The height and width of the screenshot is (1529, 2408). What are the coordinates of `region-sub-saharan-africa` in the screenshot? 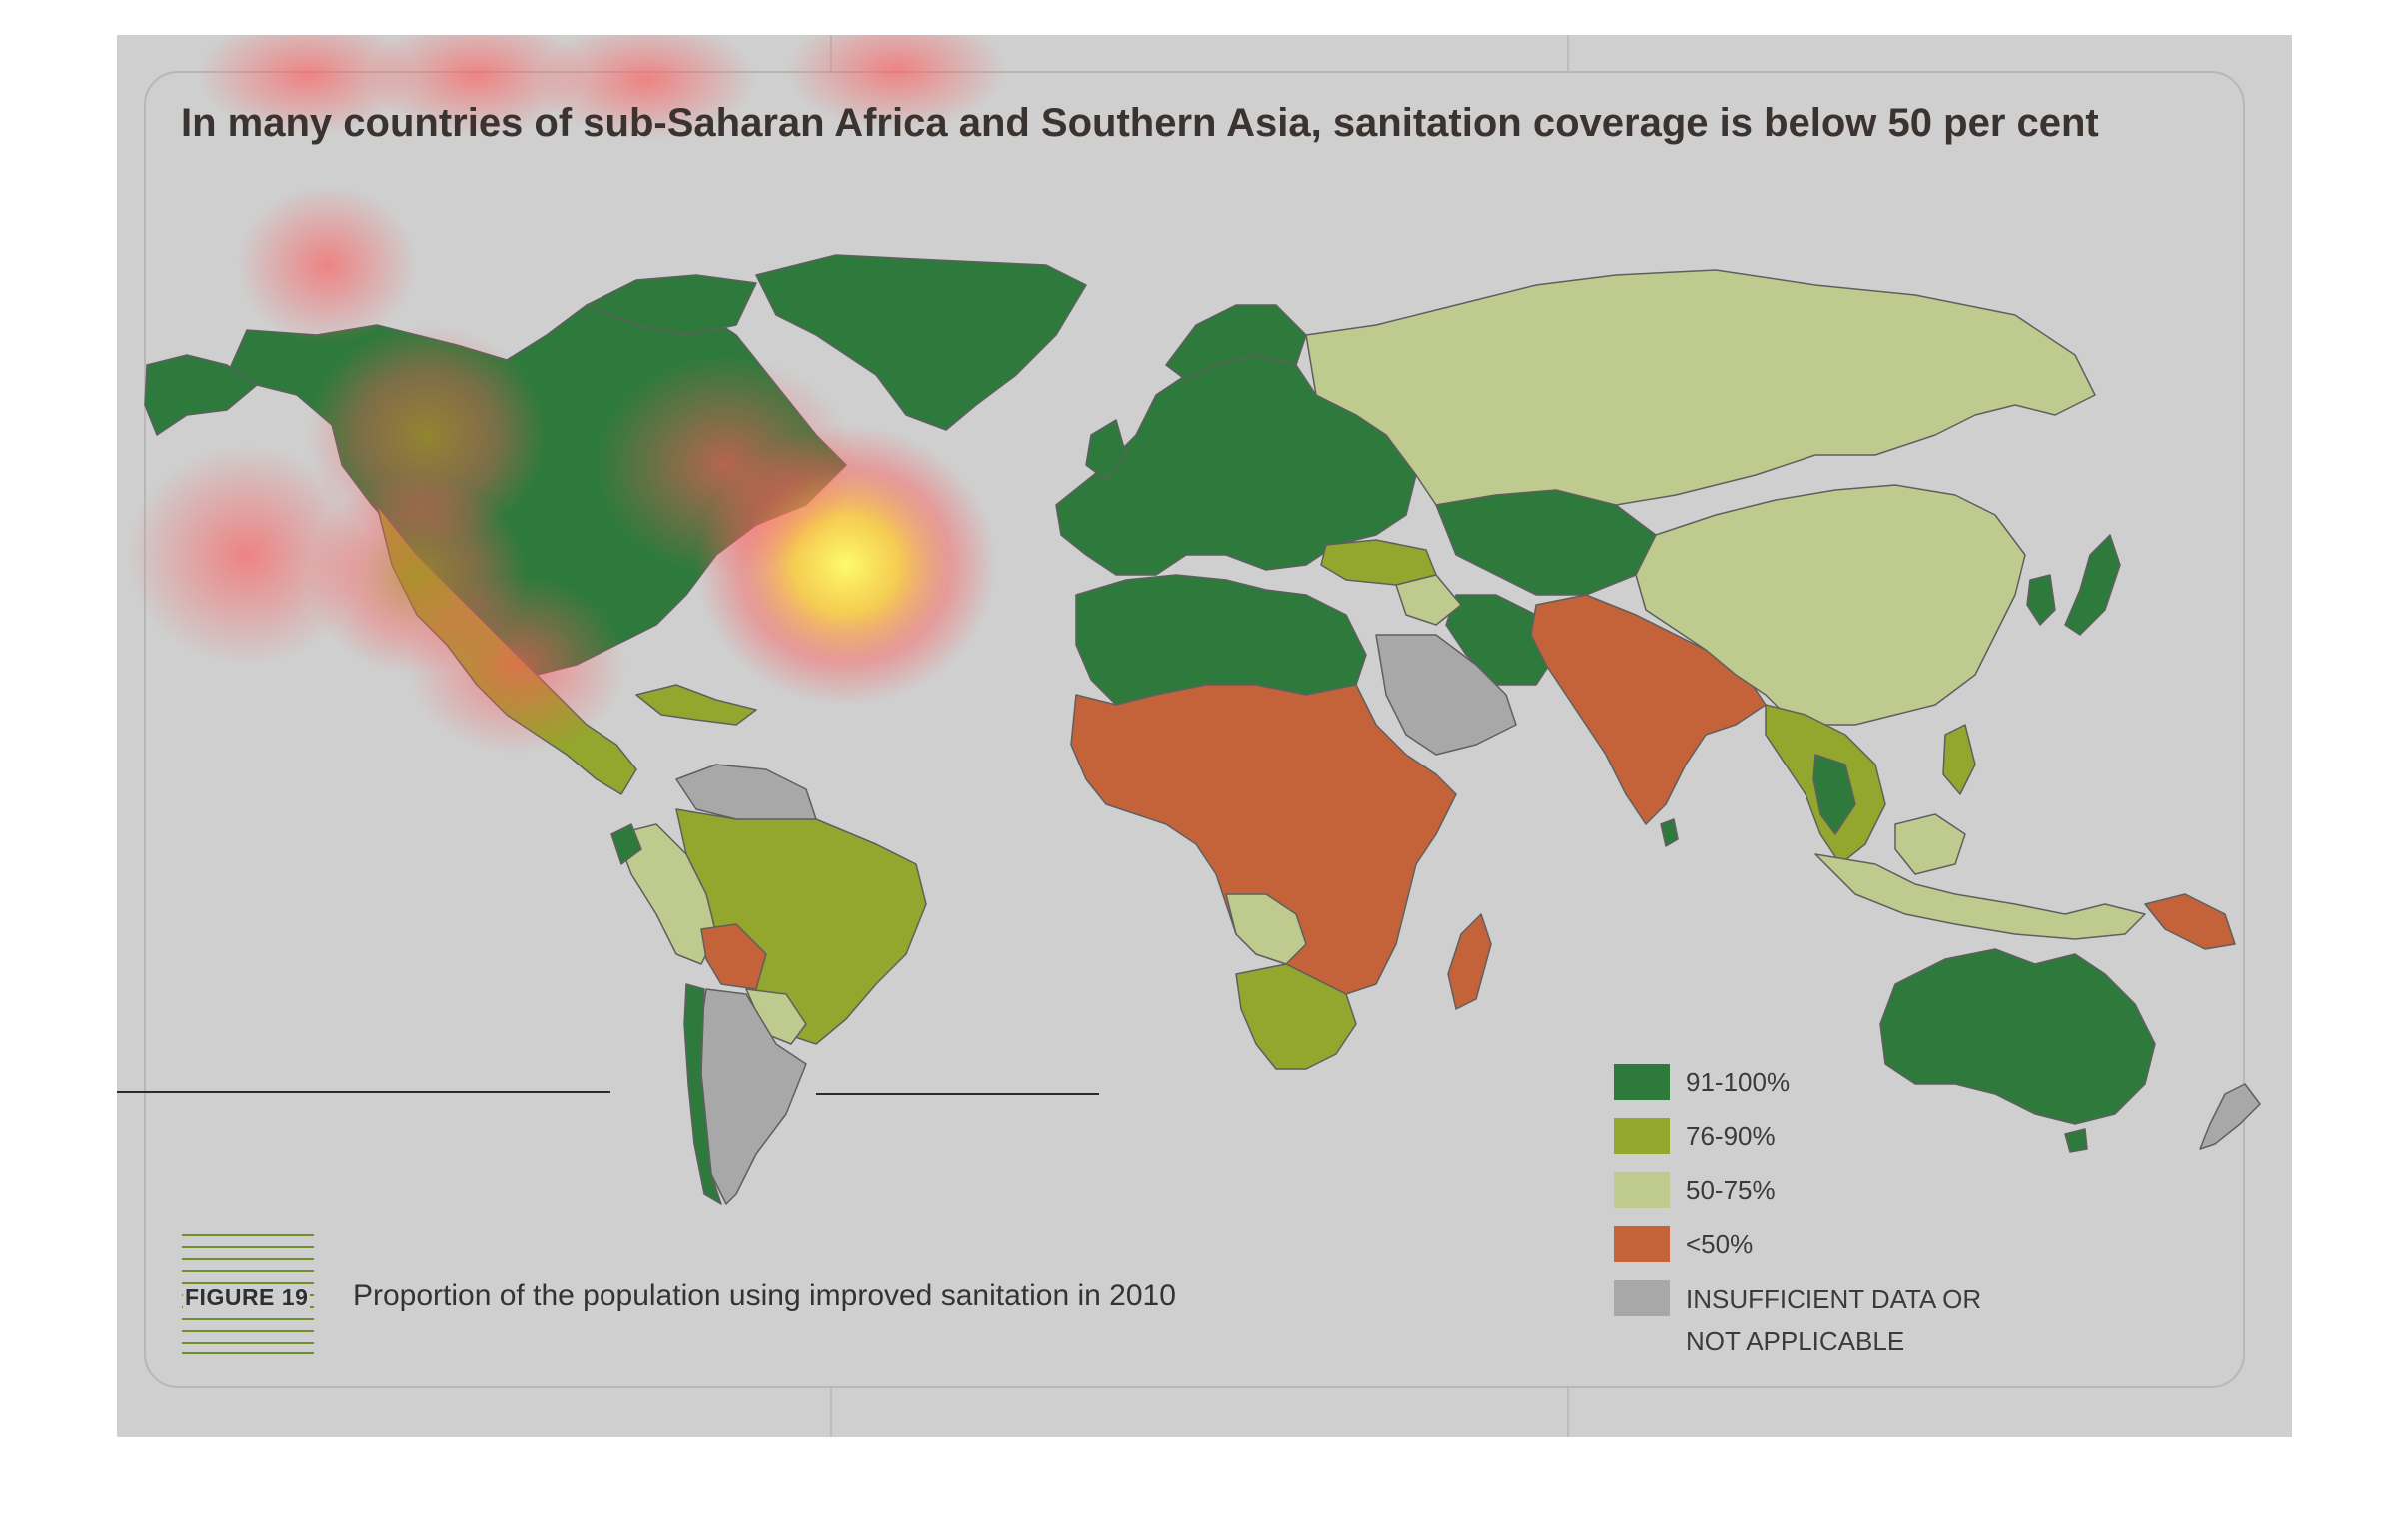 It's located at (1263, 840).